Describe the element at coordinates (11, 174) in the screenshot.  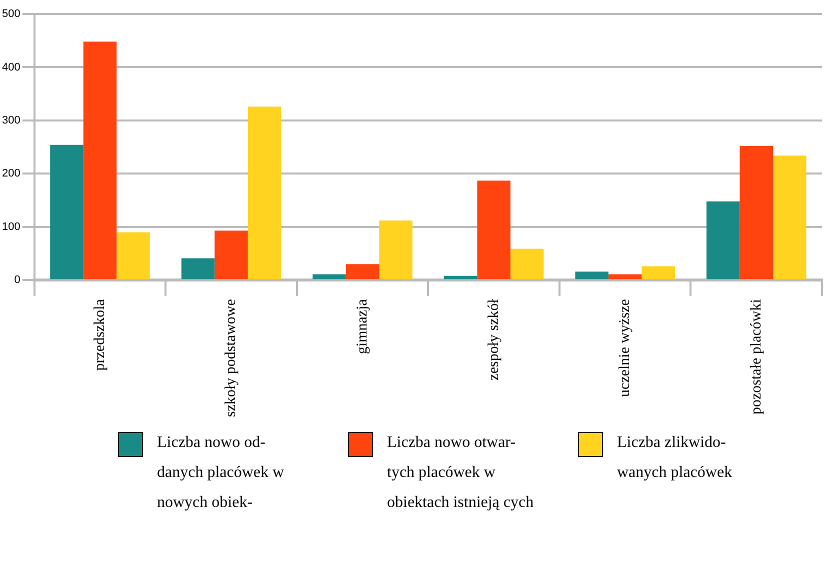
I see `y-tick-label: 200` at that location.